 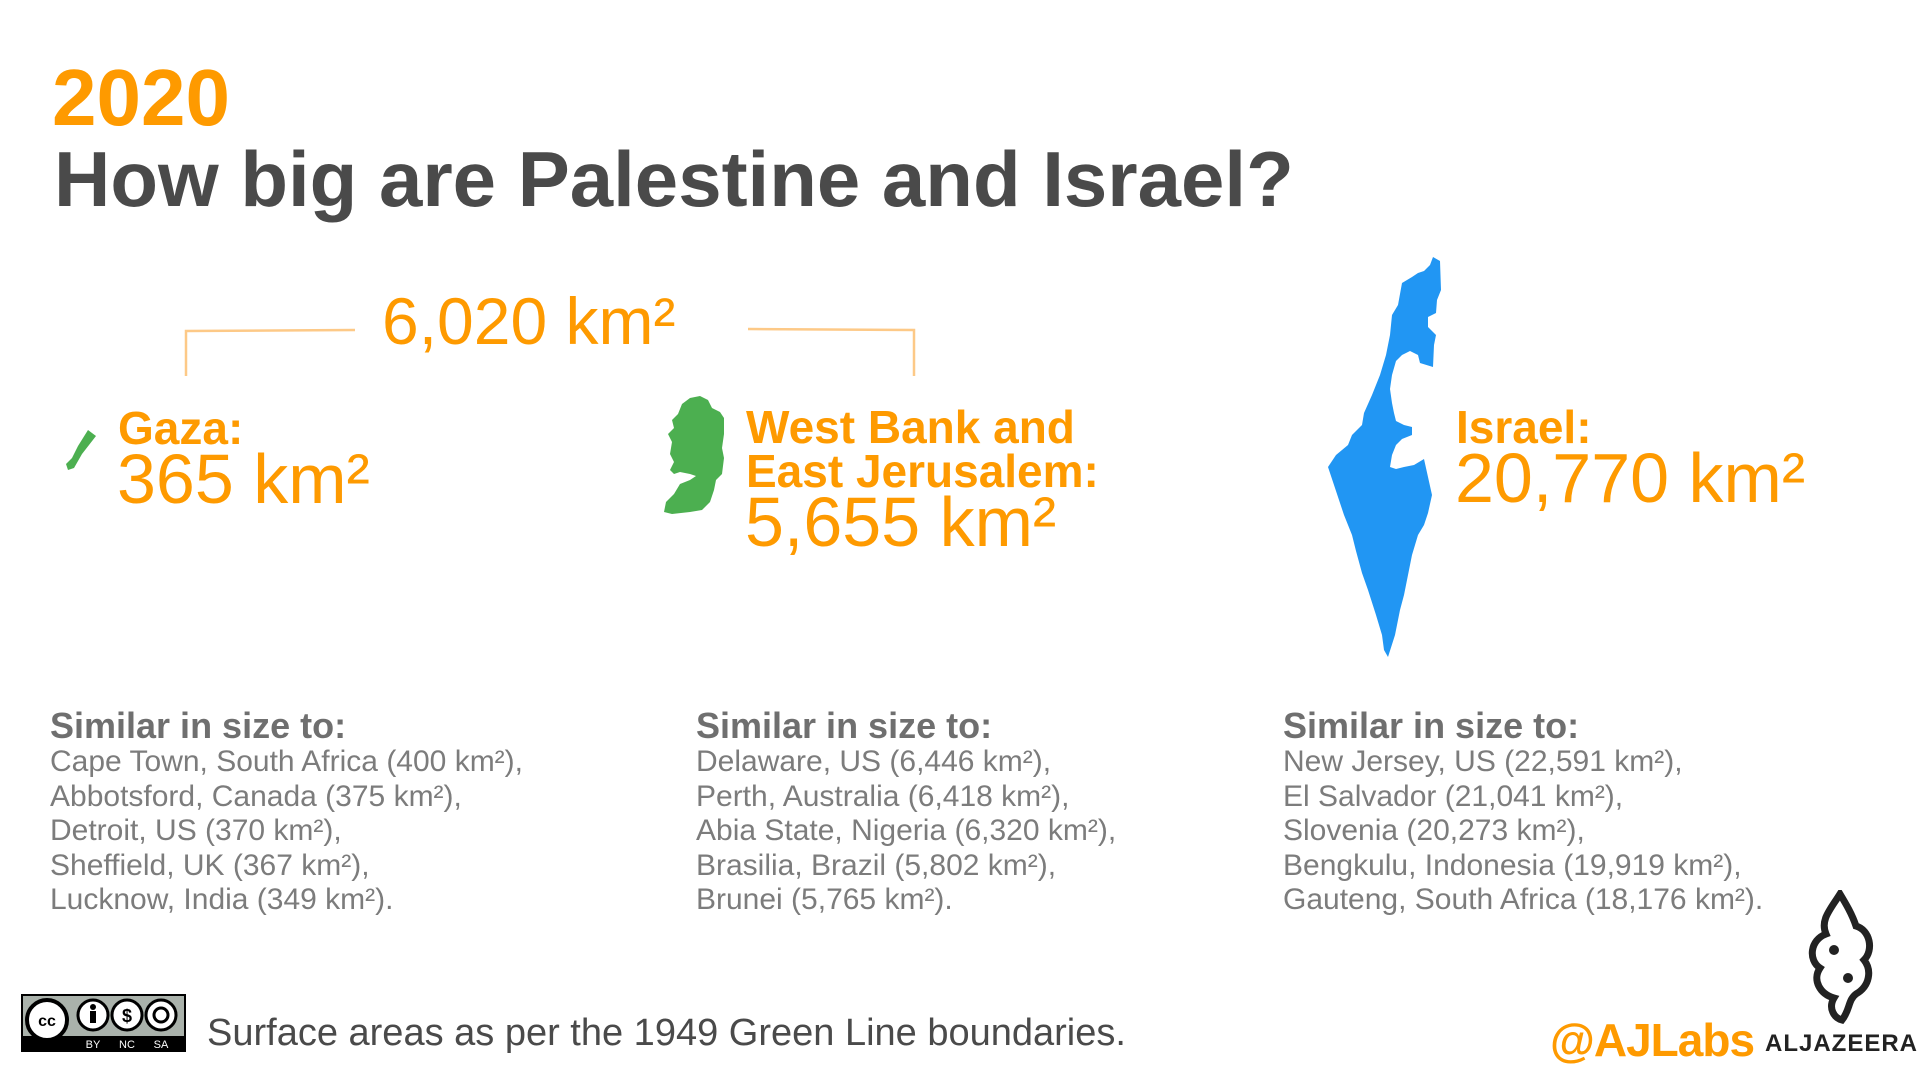 I want to click on similar-item: Slovenia (20,273 km²),, so click(x=1434, y=830).